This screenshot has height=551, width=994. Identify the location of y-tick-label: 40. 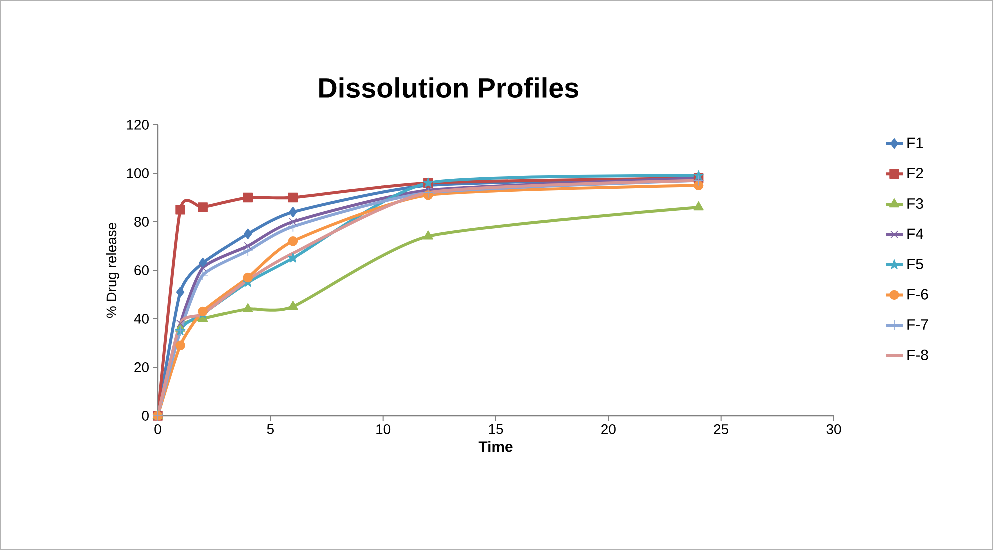
(141, 319).